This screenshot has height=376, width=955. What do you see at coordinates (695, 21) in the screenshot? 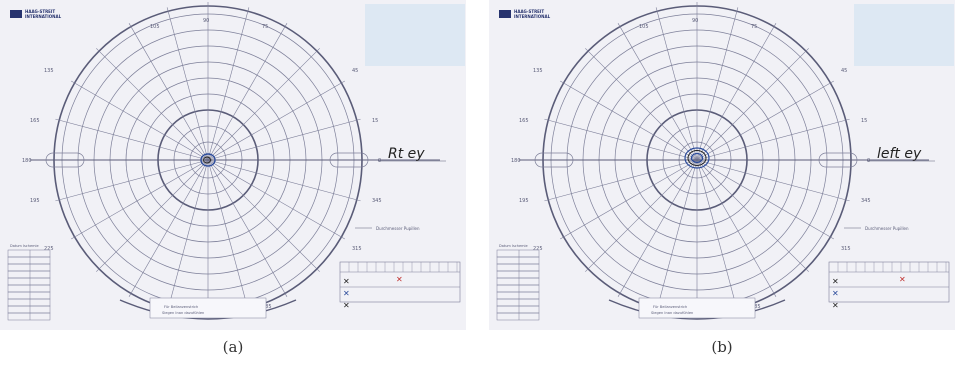
I see `scale-label: 90` at bounding box center [695, 21].